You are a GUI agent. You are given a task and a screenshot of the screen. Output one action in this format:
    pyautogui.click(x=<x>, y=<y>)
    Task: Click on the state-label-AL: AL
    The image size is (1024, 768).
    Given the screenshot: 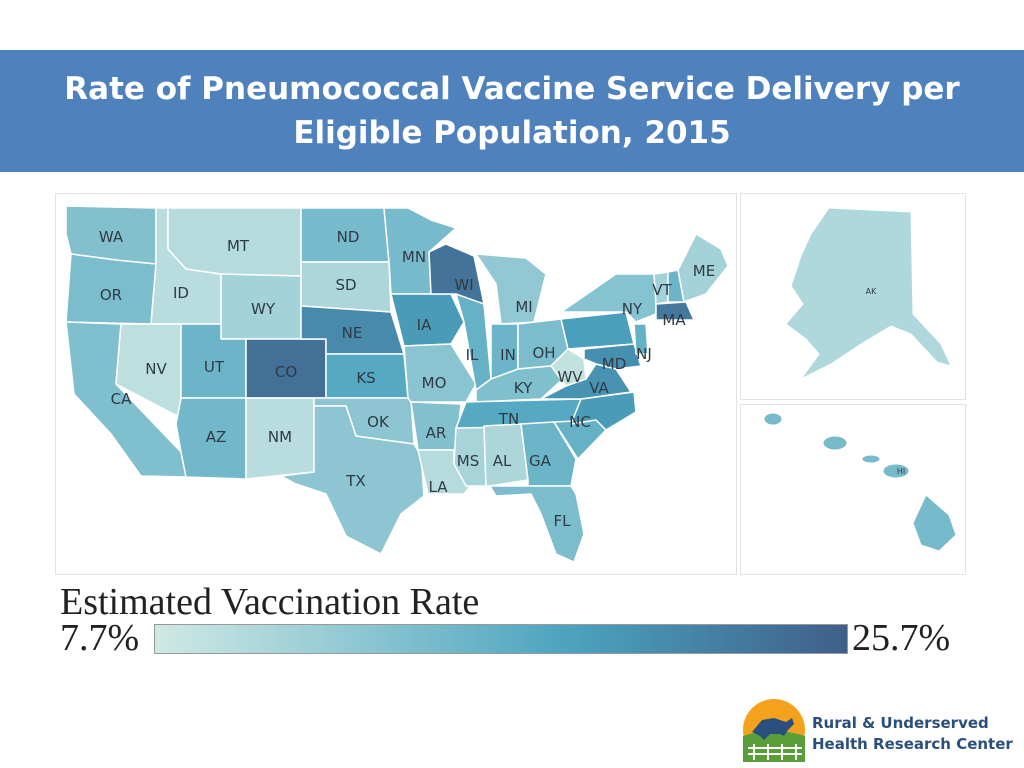 What is the action you would take?
    pyautogui.click(x=502, y=461)
    